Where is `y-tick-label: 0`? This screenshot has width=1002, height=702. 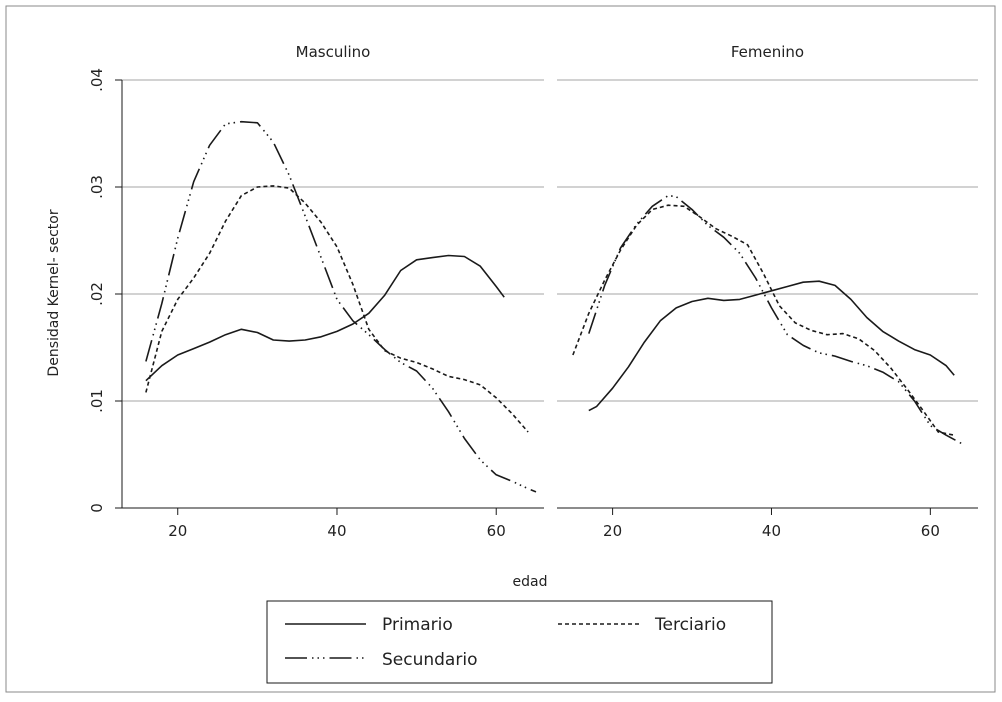
y-tick-label: 0 is located at coordinates (97, 508).